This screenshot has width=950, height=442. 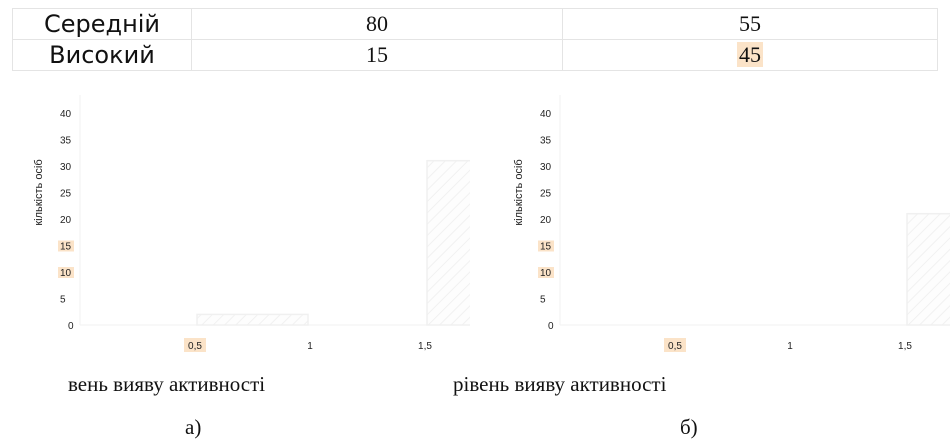 I want to click on value-a: 15, so click(x=377, y=55).